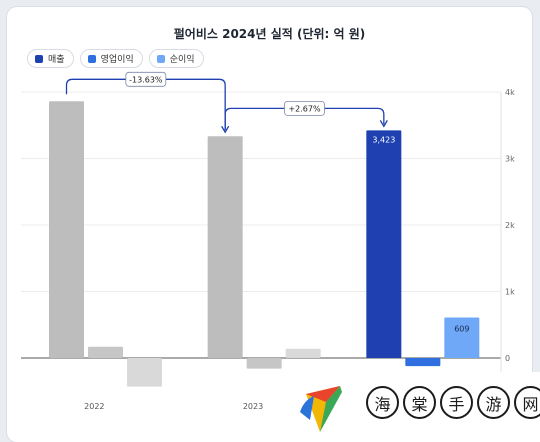  I want to click on y-tick-label: 1k, so click(510, 292).